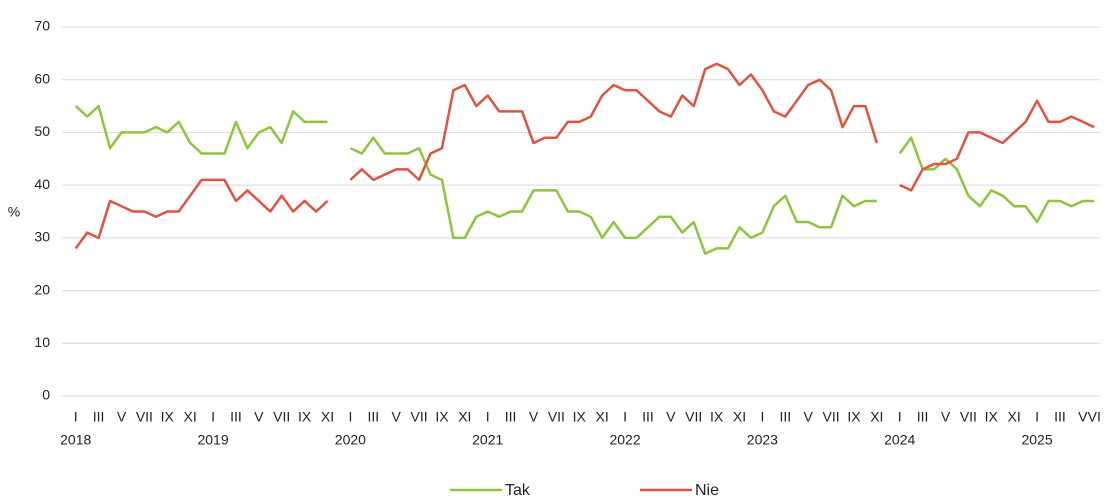 The height and width of the screenshot is (502, 1107). I want to click on y-tick-label: 50, so click(42, 131).